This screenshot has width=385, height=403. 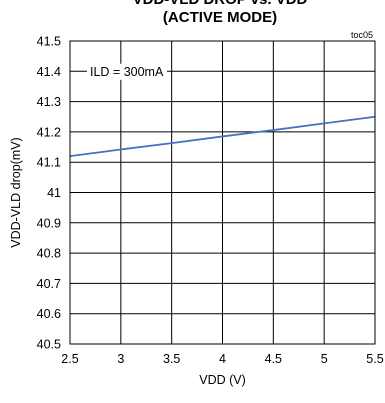 I want to click on x-tick-label: 4, so click(x=222, y=359).